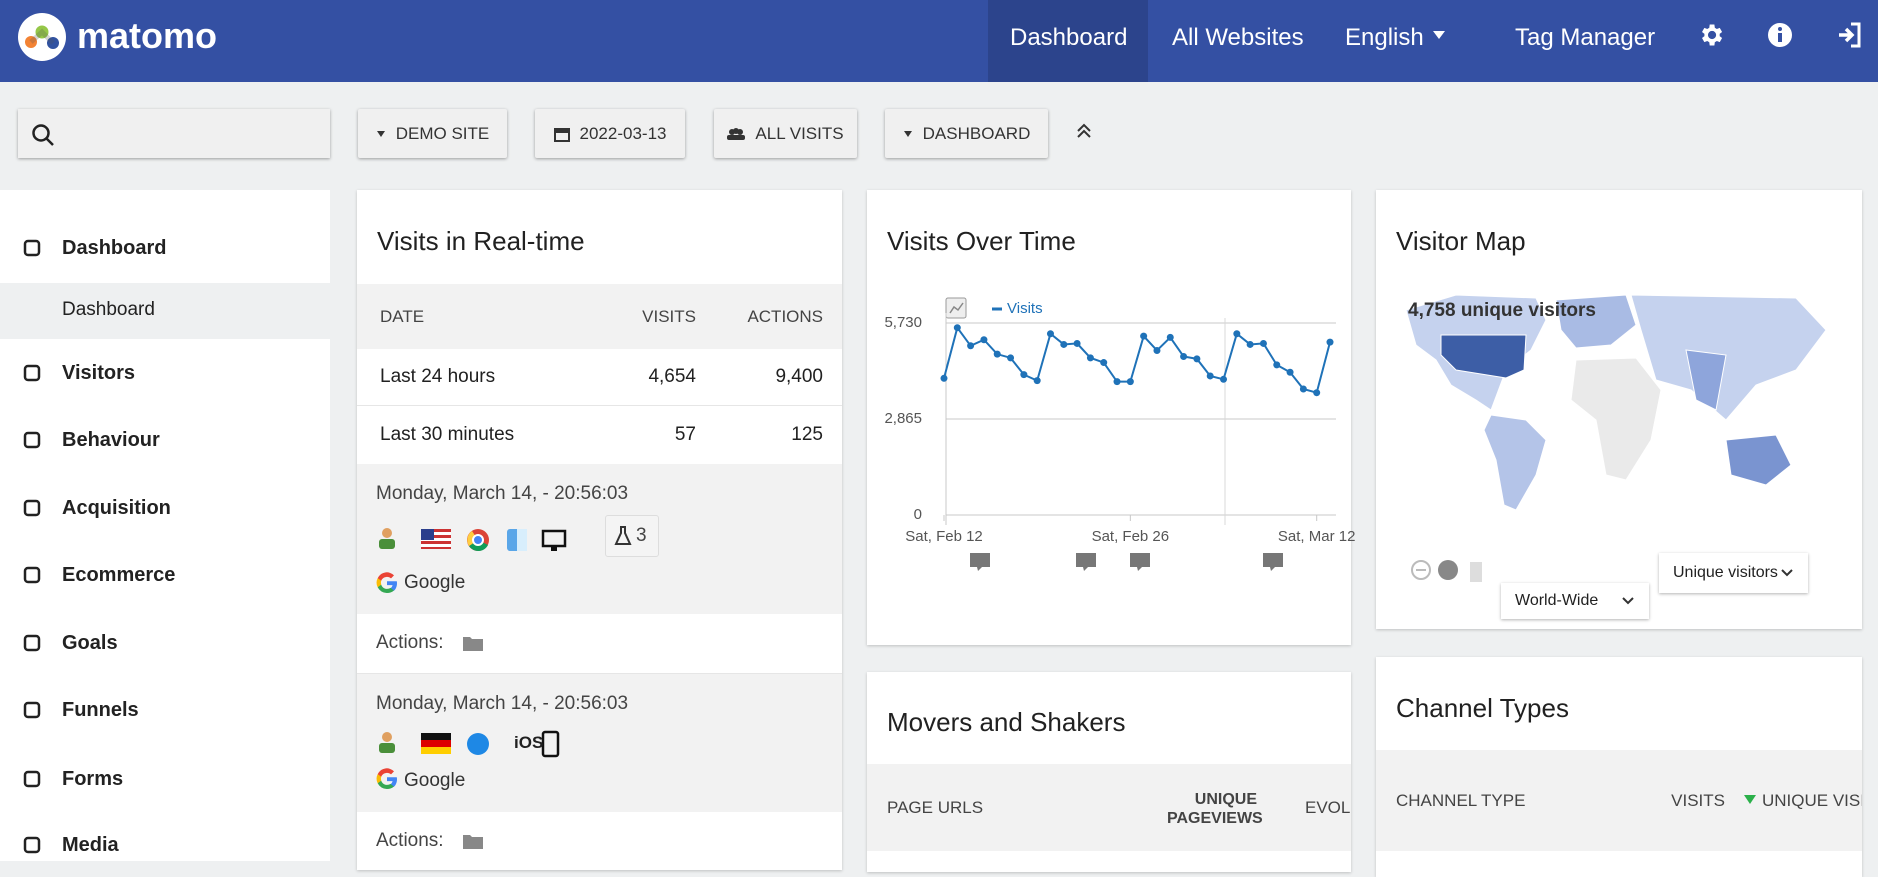 This screenshot has width=1878, height=877. I want to click on actions-label: Actions:, so click(410, 840).